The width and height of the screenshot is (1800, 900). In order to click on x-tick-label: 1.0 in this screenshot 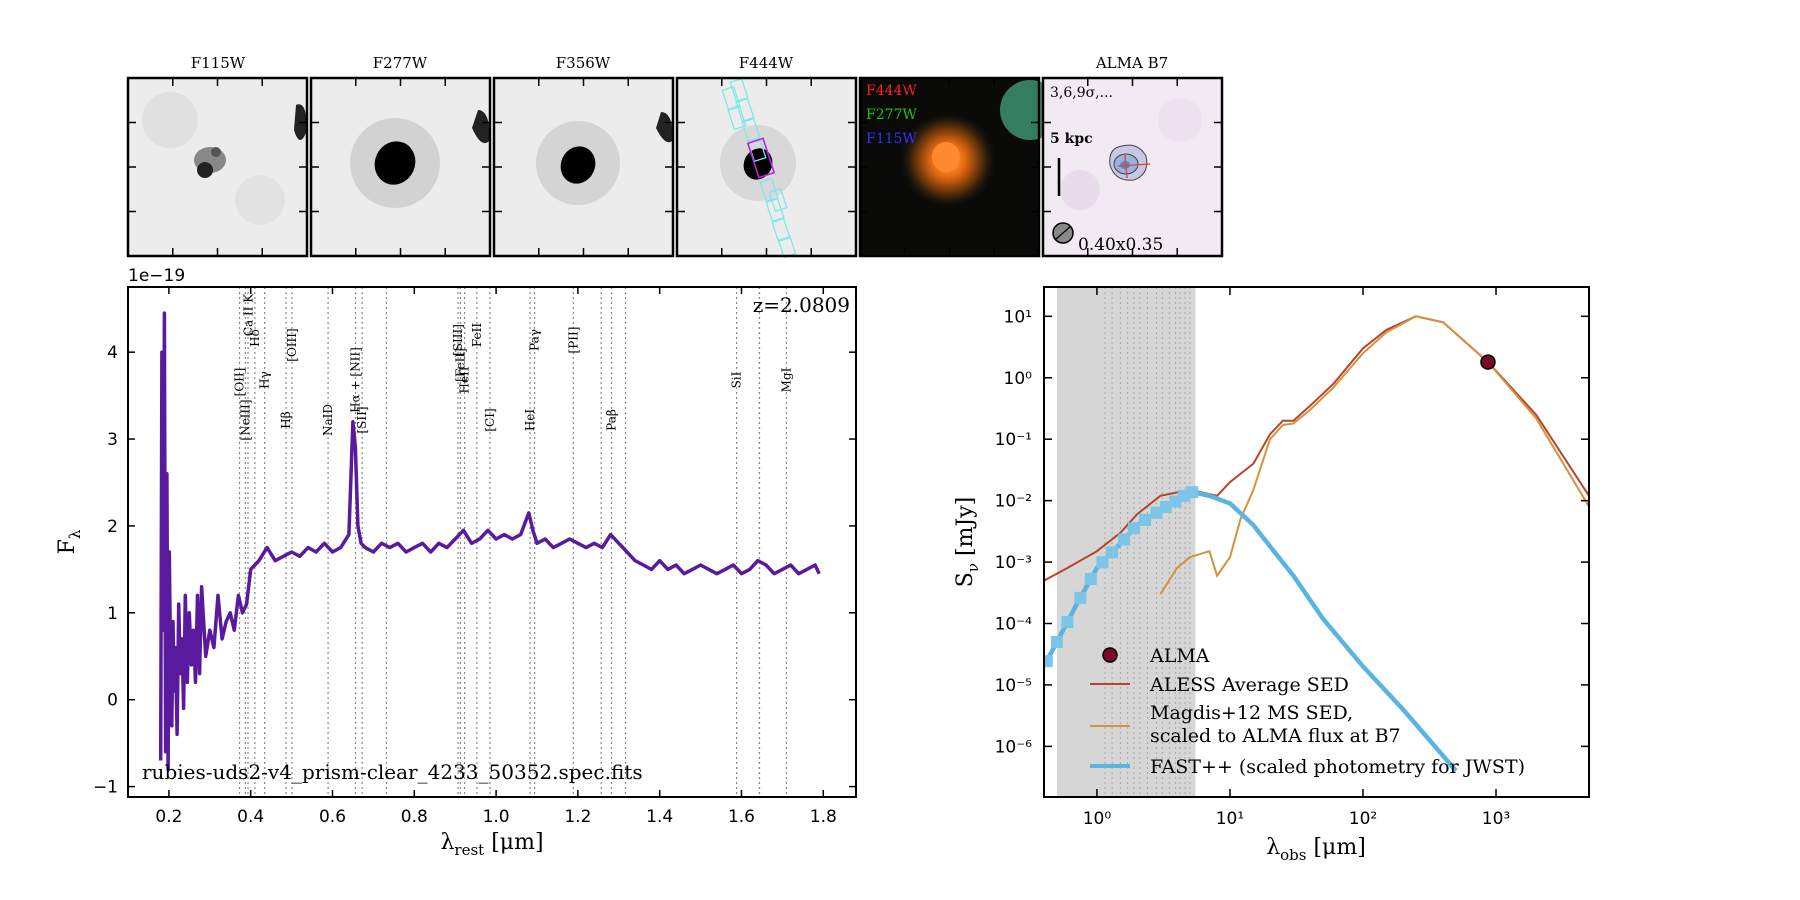, I will do `click(496, 817)`.